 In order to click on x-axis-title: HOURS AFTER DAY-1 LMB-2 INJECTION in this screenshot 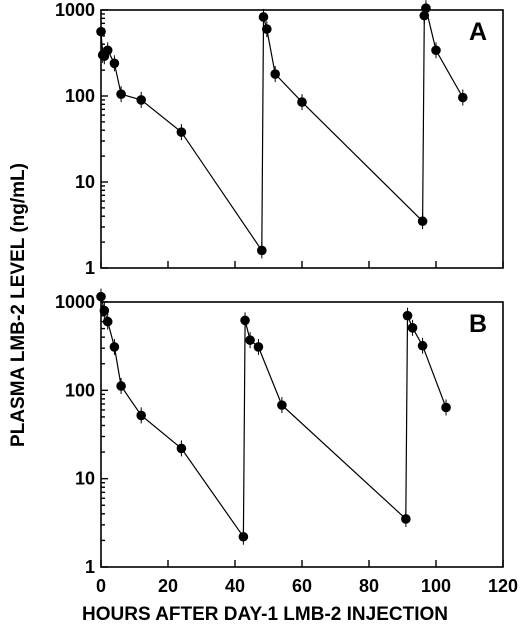, I will do `click(265, 614)`.